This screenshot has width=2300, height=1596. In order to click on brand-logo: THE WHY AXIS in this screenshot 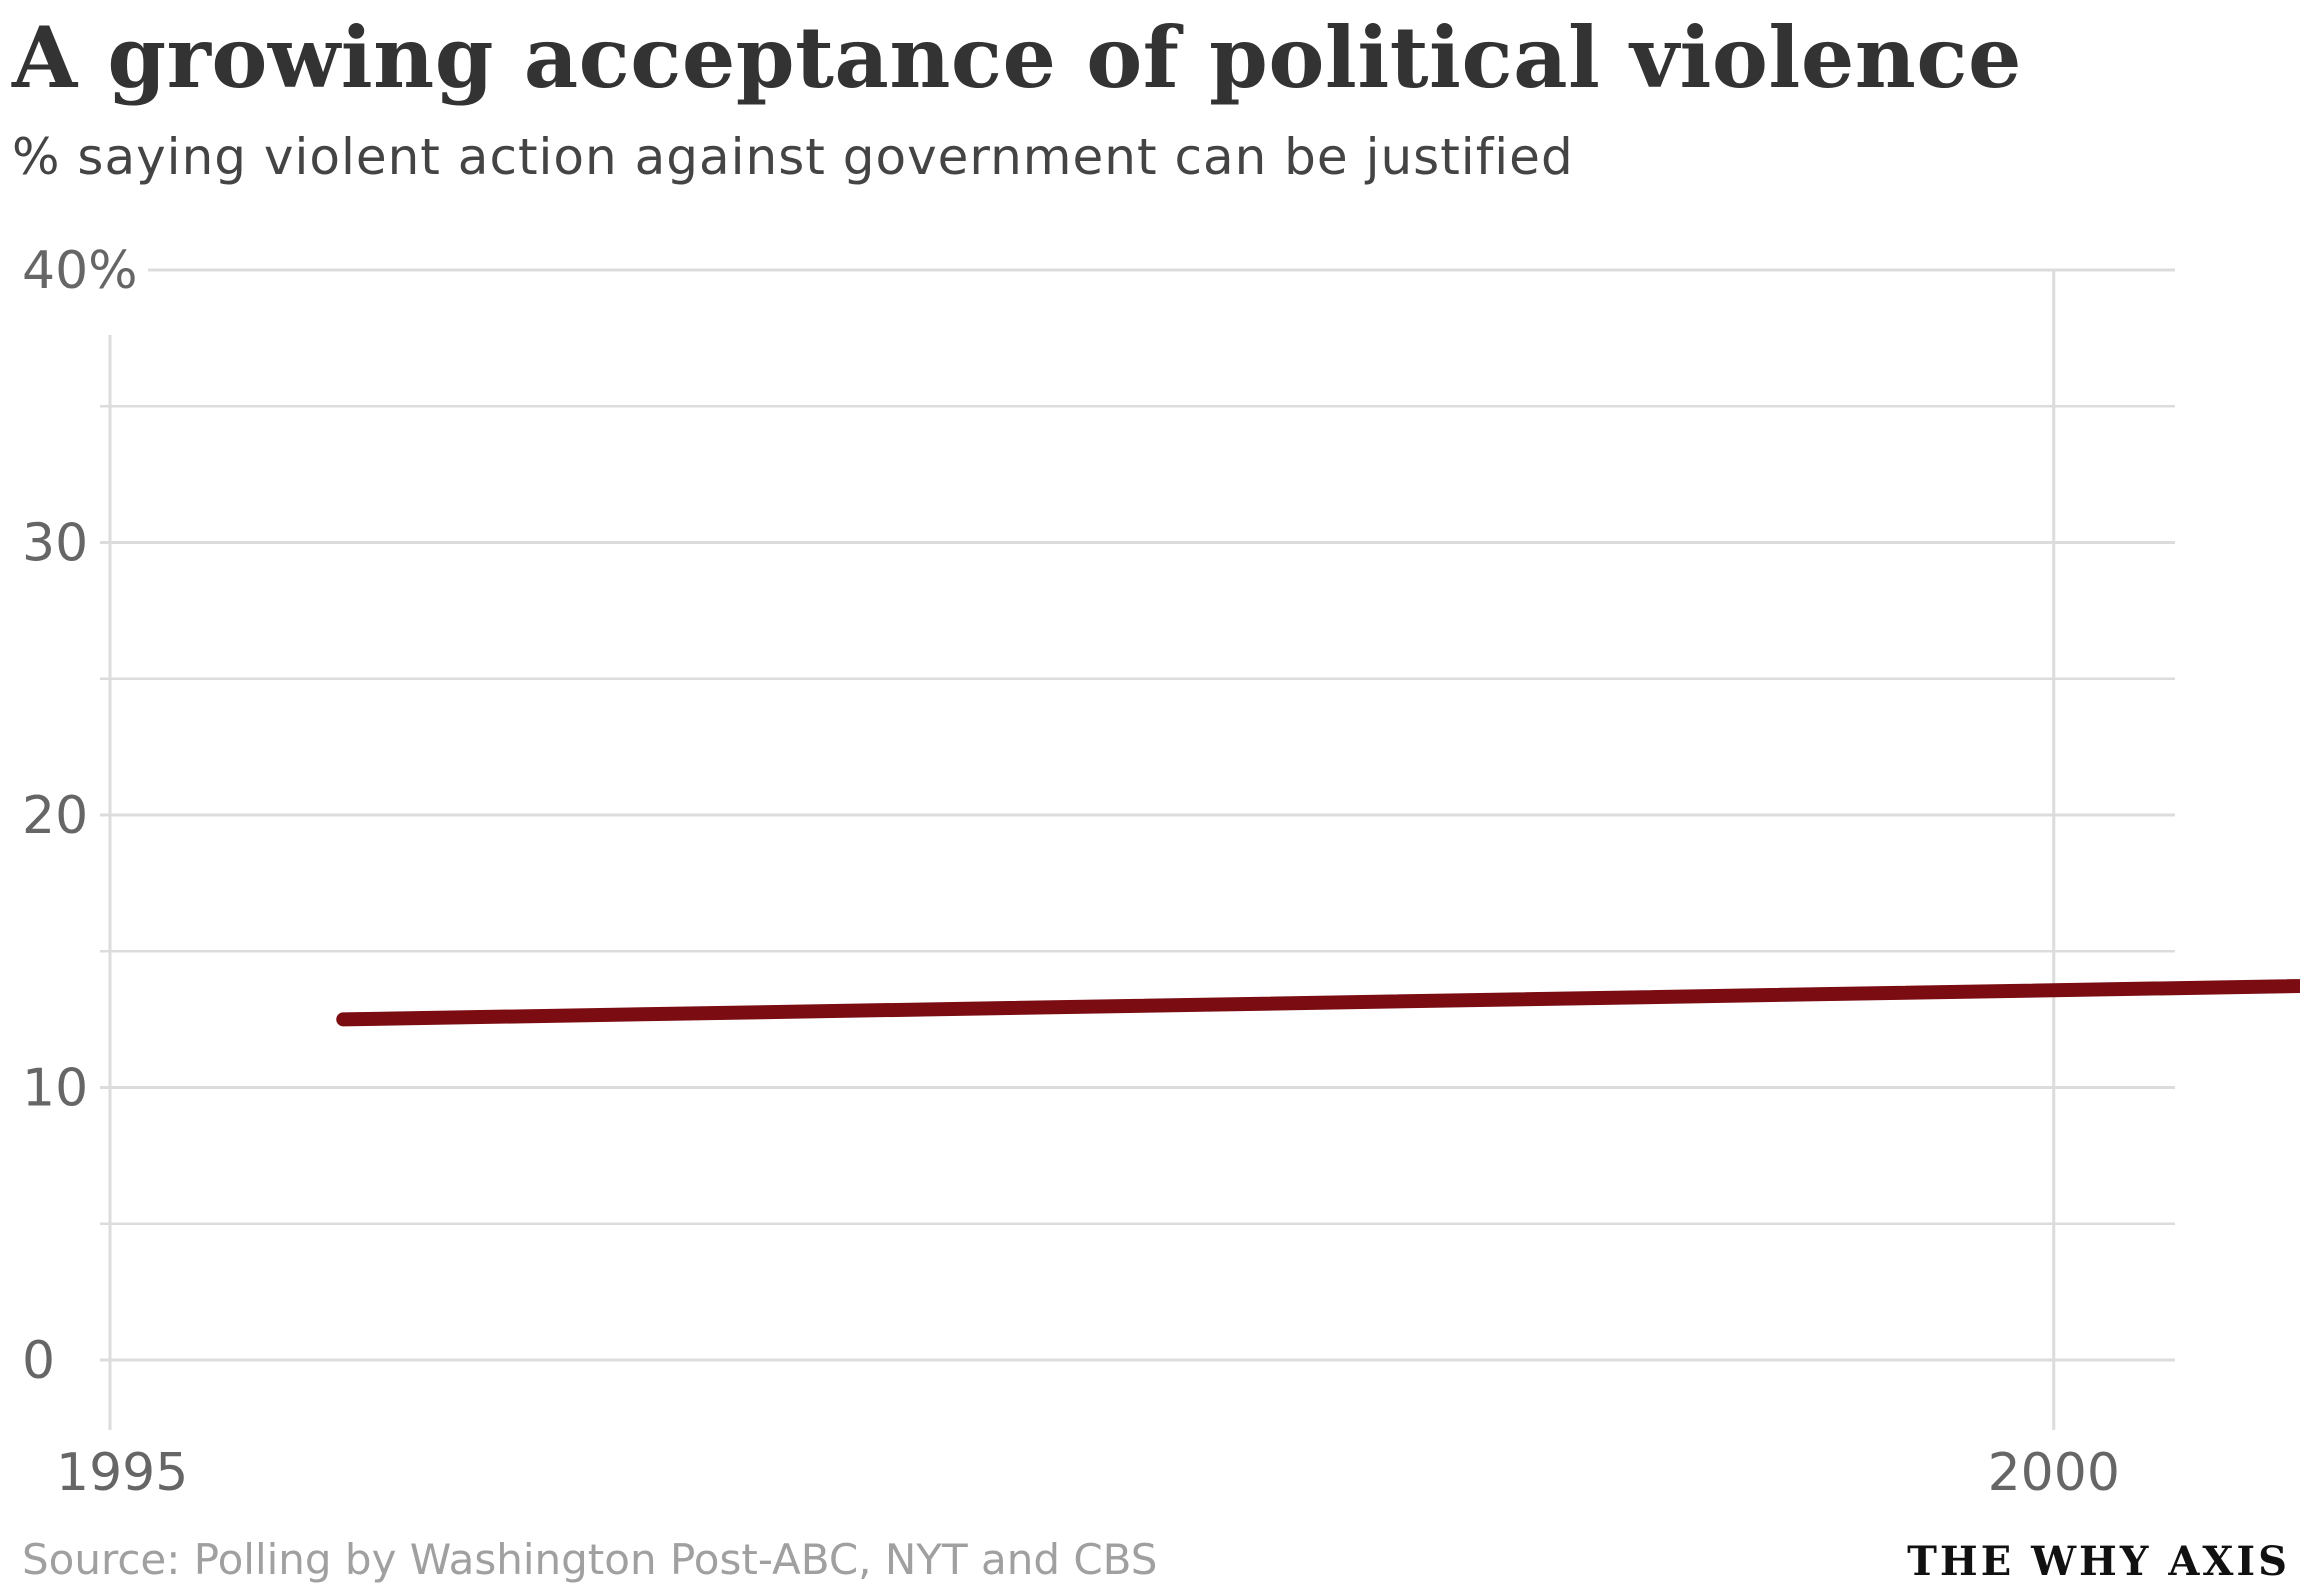, I will do `click(2098, 1561)`.